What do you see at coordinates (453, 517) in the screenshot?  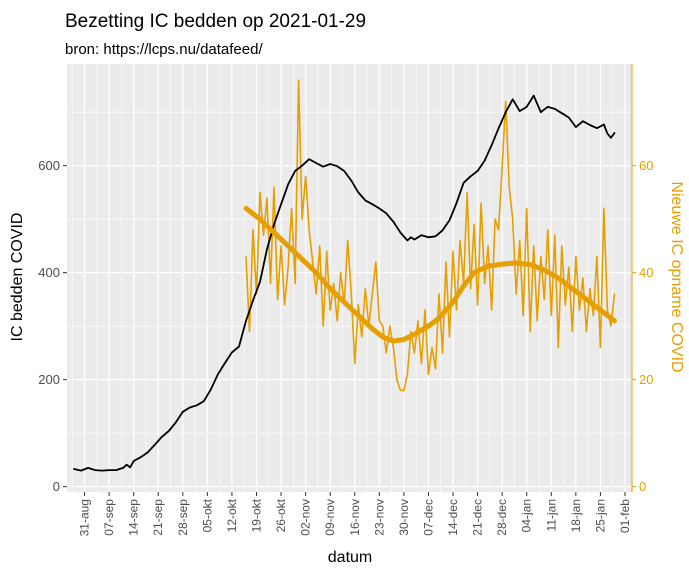 I see `x-tick-label: 14-dec` at bounding box center [453, 517].